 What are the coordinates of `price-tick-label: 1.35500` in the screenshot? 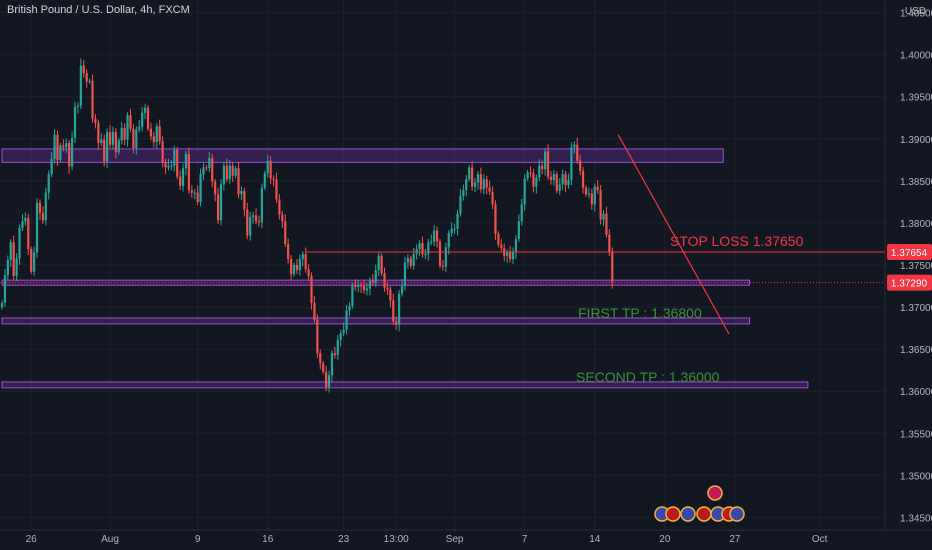 It's located at (916, 434).